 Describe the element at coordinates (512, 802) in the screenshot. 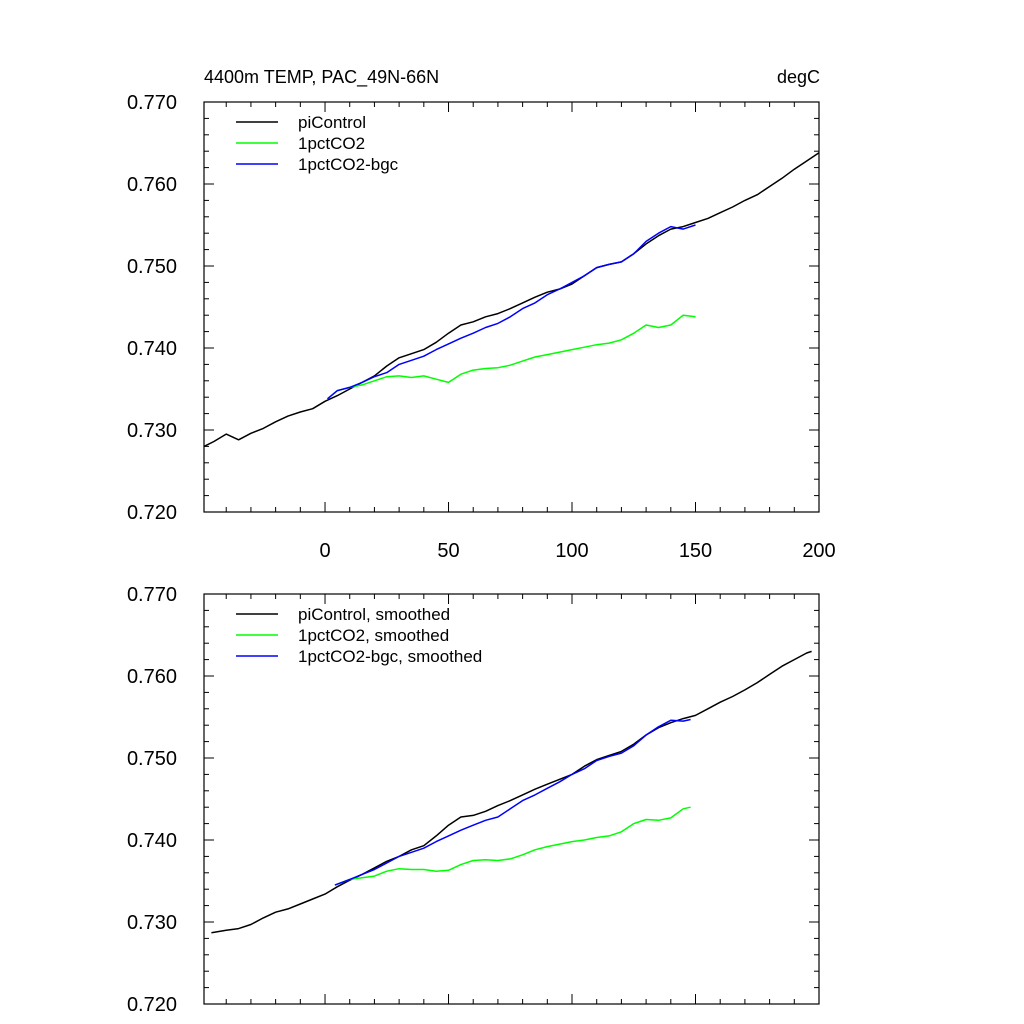

I see `series-line-1pctco2-bgc-smoothed` at that location.